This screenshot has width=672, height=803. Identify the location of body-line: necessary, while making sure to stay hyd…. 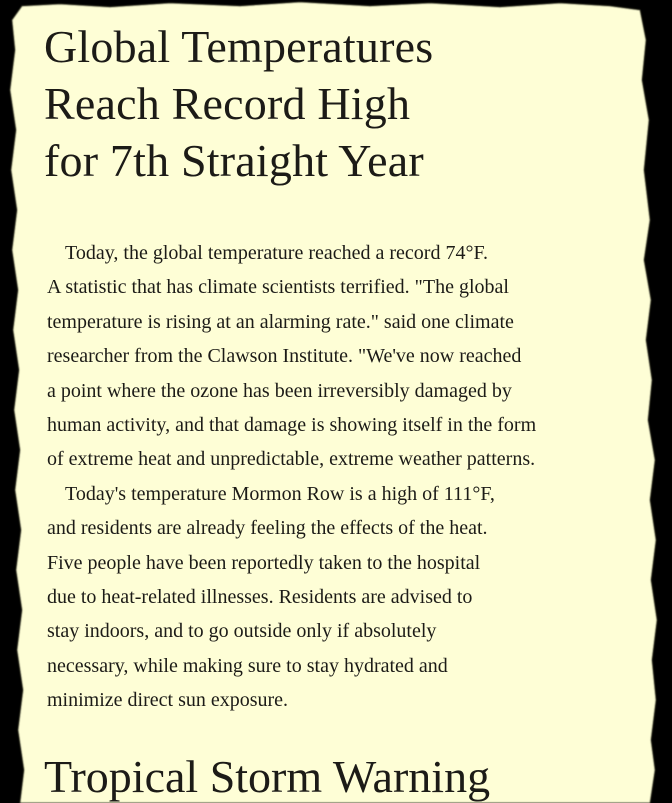
(247, 665).